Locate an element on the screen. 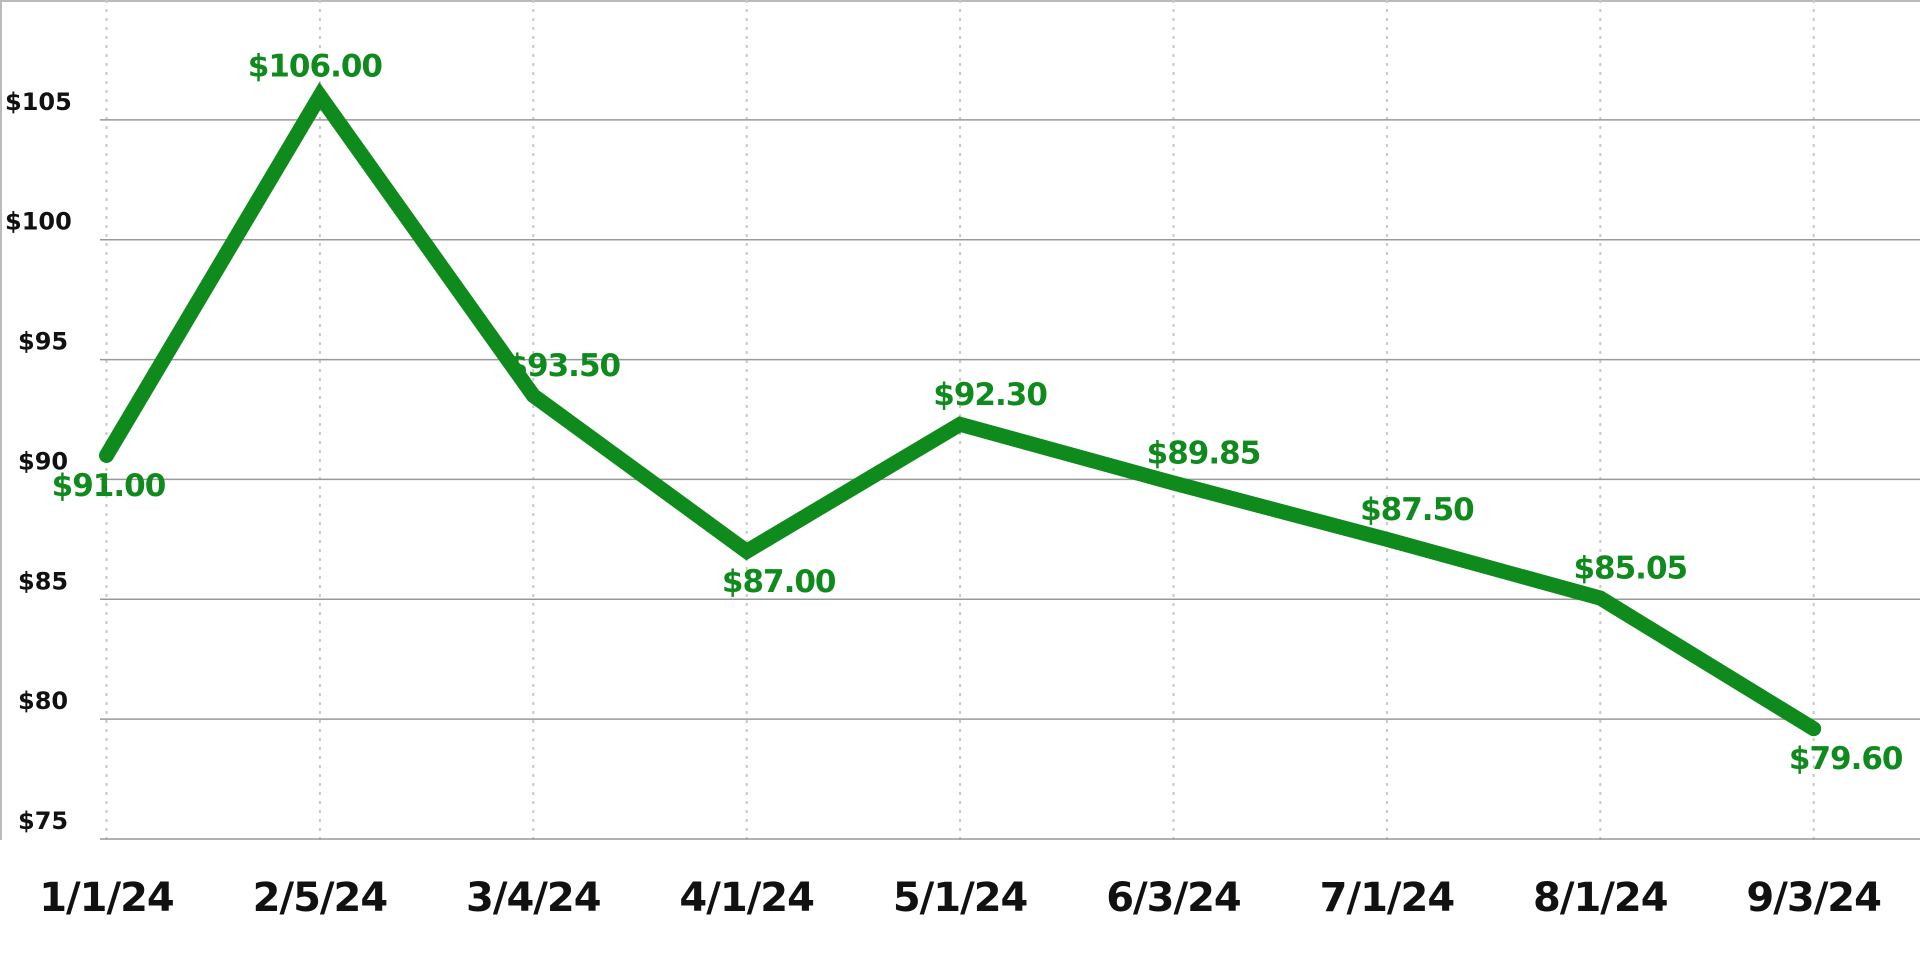 This screenshot has width=1920, height=960. value-label: $79.60 is located at coordinates (1846, 759).